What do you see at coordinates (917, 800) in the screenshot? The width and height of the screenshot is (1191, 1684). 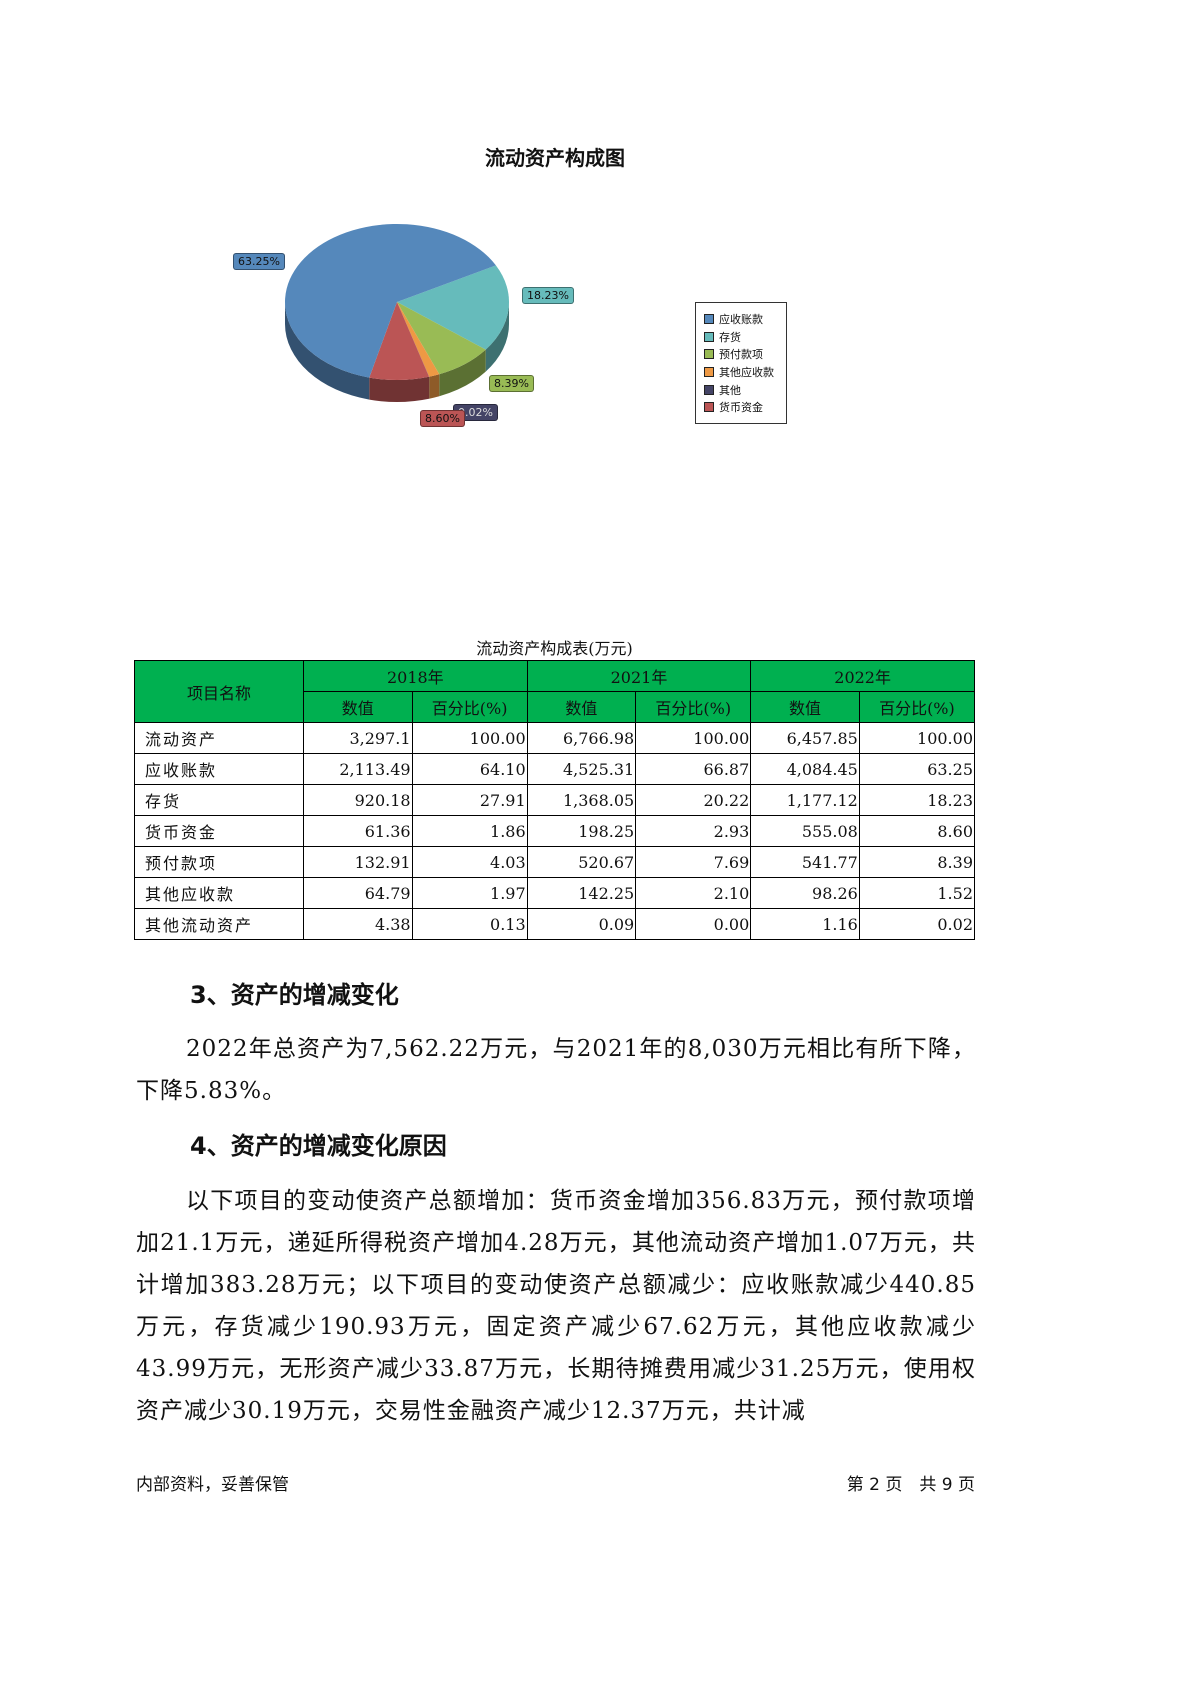 I see `cell-value: 18.23` at bounding box center [917, 800].